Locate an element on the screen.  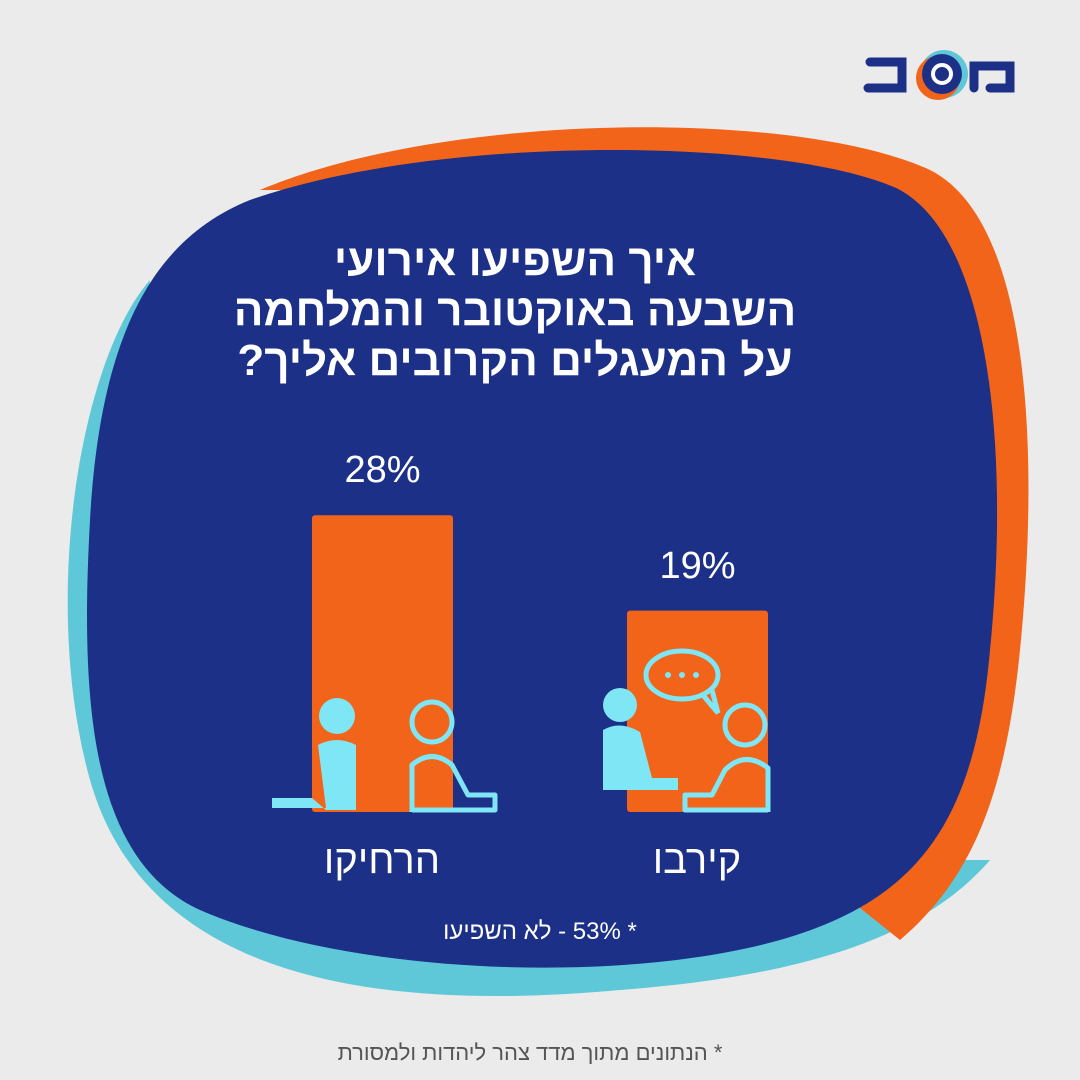
title-line: השבעה באוקטובר והמלחמה is located at coordinates (515, 310).